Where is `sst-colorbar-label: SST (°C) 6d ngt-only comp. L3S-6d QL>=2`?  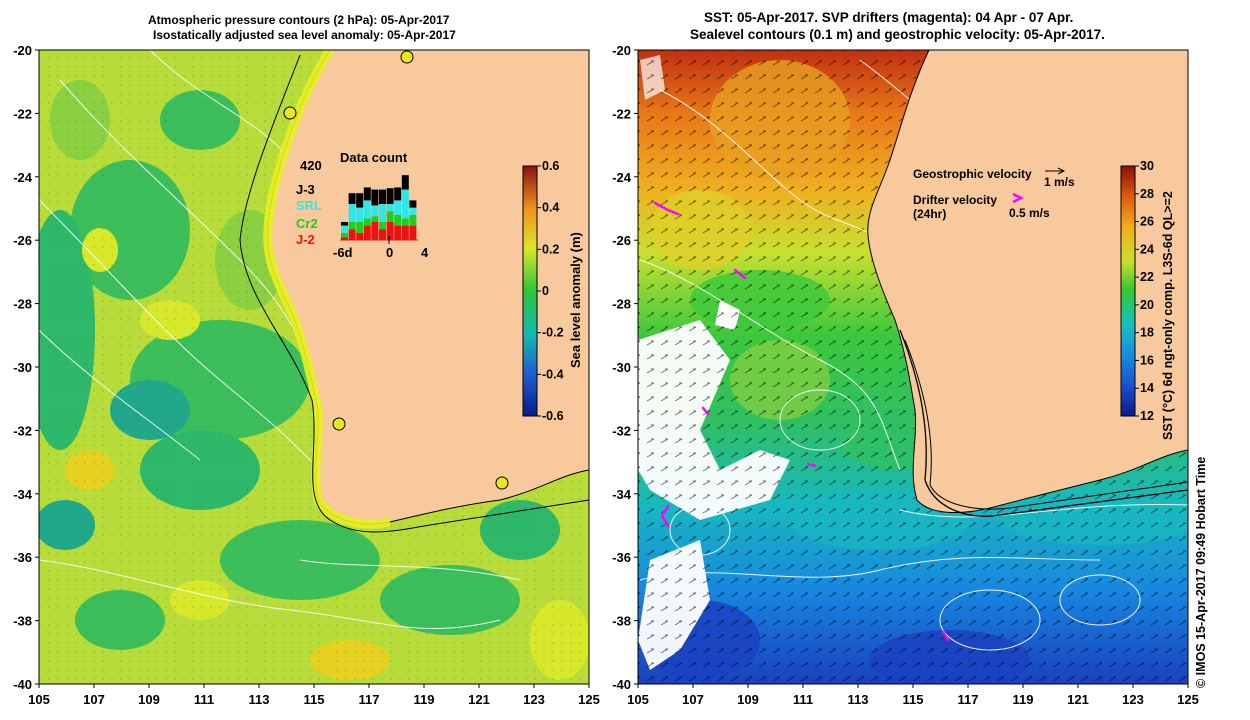 sst-colorbar-label: SST (°C) 6d ngt-only comp. L3S-6d QL>=2 is located at coordinates (1168, 315).